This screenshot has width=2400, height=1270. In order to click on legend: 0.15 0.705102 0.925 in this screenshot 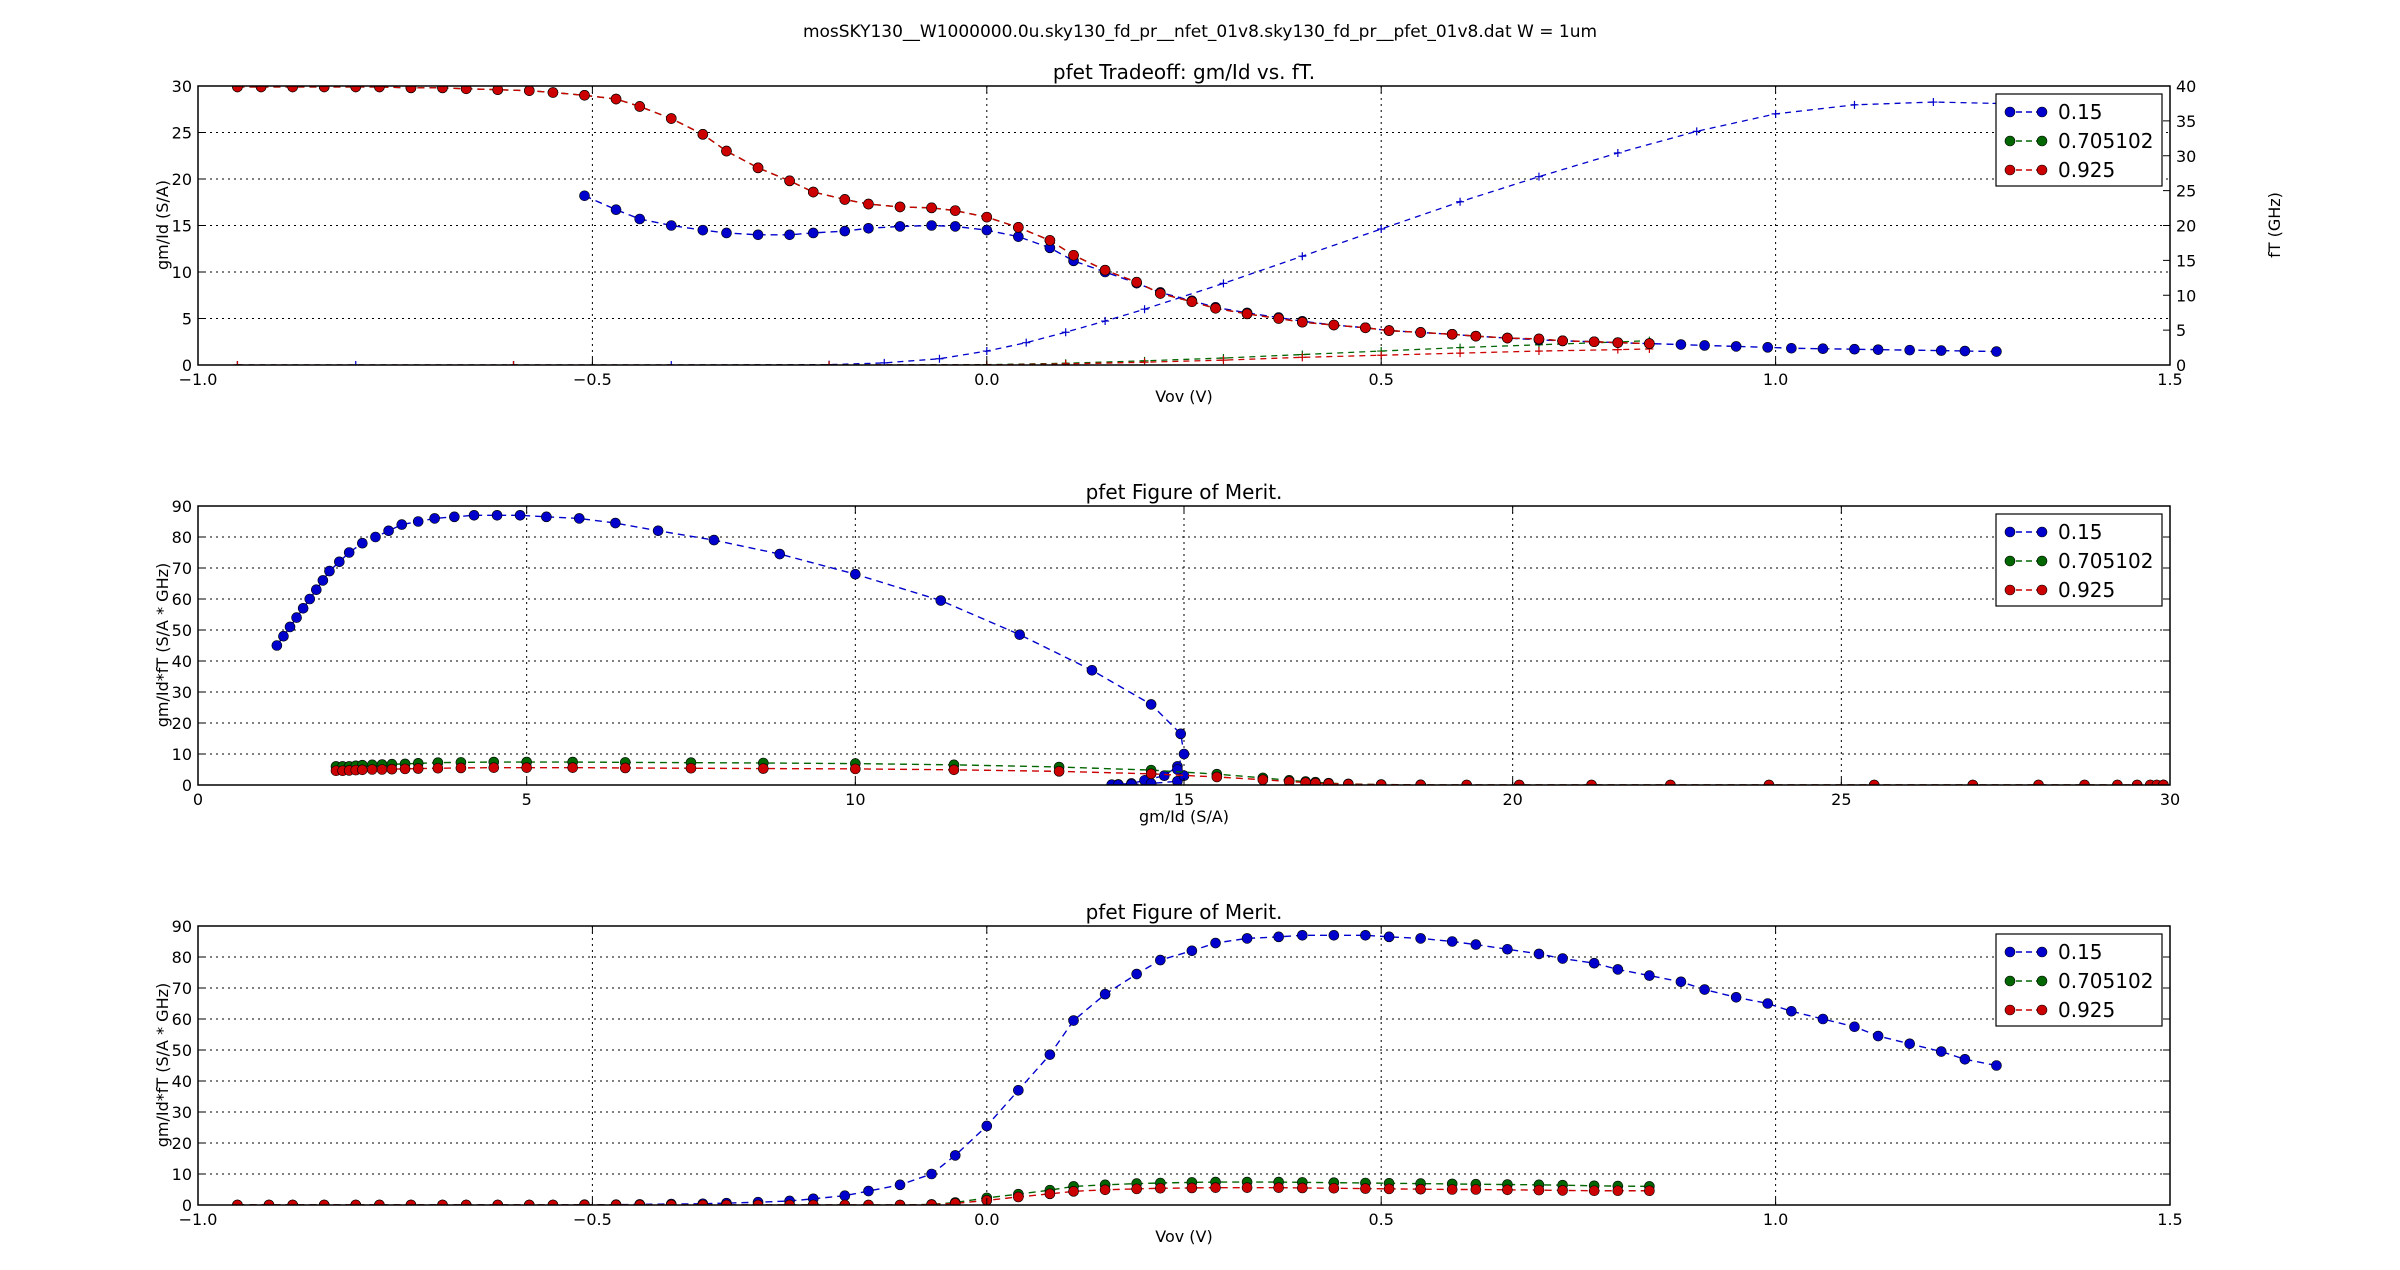, I will do `click(2079, 560)`.